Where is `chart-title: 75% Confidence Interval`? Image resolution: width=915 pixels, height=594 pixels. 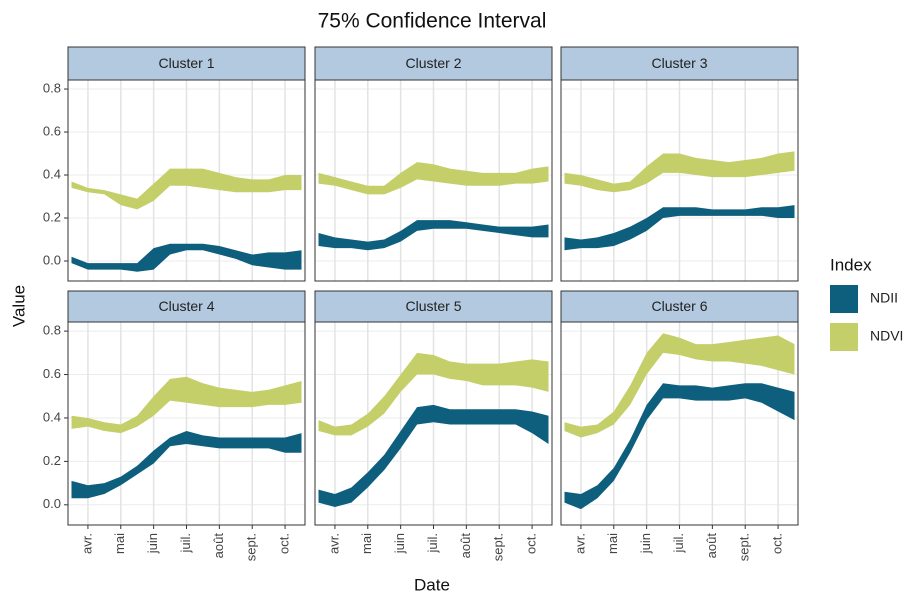
chart-title: 75% Confidence Interval is located at coordinates (432, 21).